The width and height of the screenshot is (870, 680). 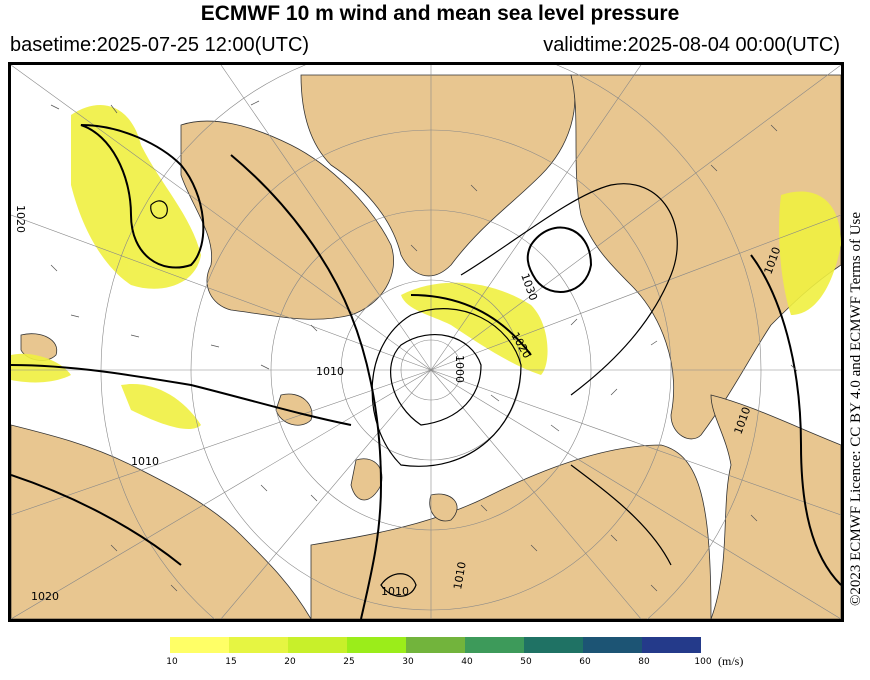 I want to click on colorbar-tick: 20, so click(x=290, y=662).